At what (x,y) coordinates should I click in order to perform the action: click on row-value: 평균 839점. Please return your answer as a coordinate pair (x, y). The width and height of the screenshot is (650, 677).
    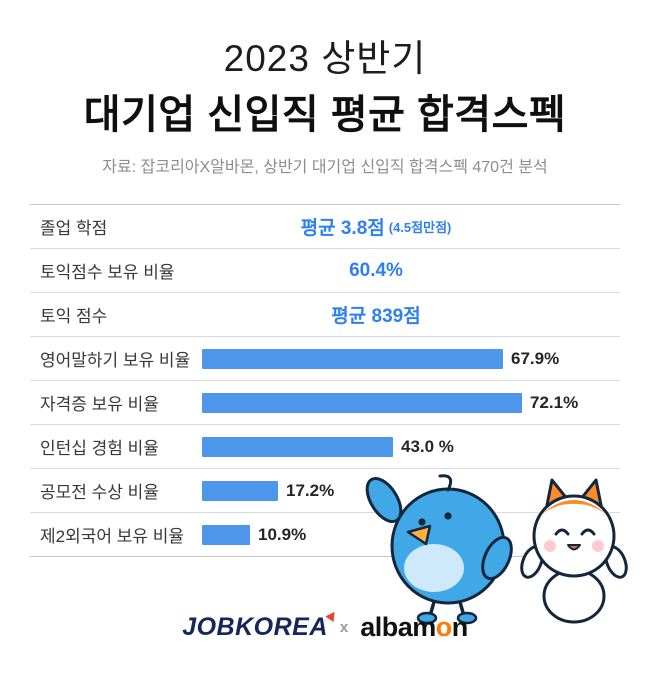
    Looking at the image, I should click on (411, 314).